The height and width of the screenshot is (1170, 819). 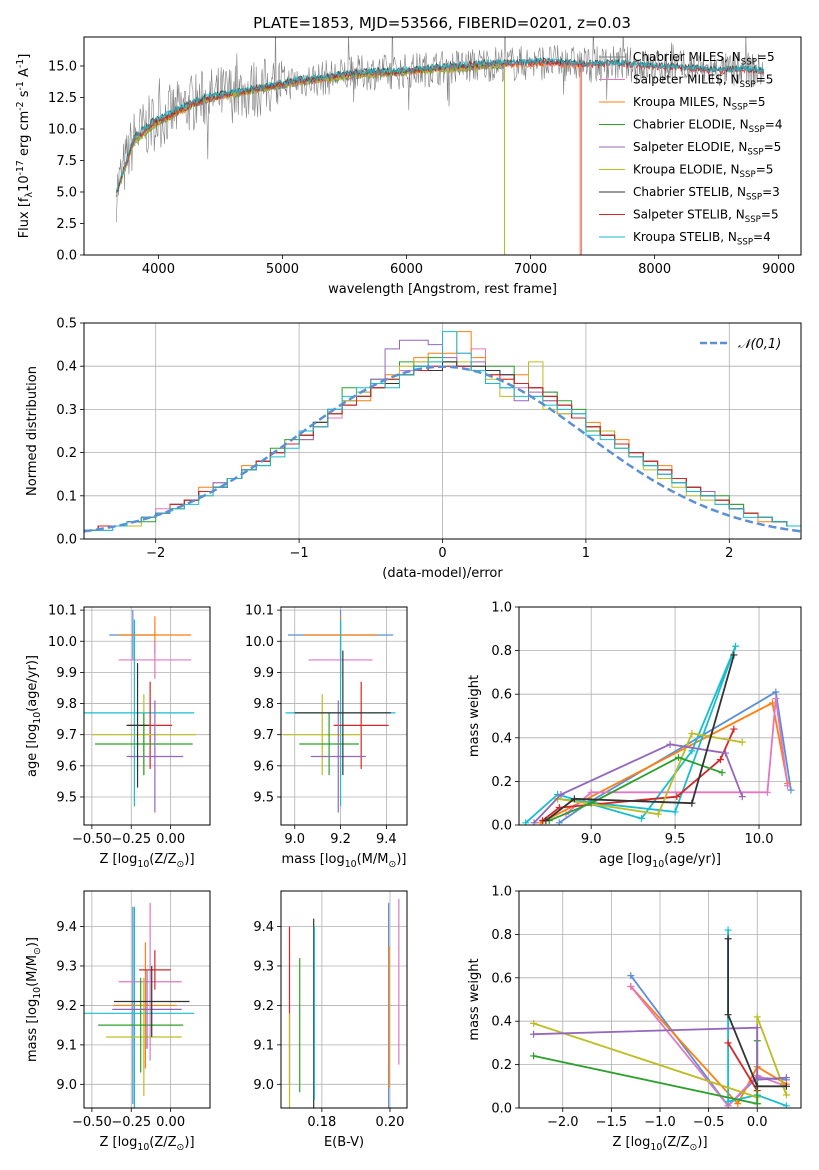 I want to click on label-part: mass weight, so click(x=474, y=999).